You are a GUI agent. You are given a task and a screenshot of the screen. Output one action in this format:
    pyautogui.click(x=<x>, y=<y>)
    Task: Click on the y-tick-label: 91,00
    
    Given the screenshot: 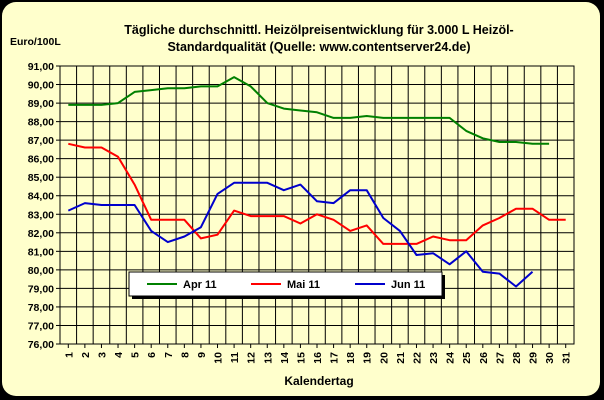 What is the action you would take?
    pyautogui.click(x=41, y=67)
    